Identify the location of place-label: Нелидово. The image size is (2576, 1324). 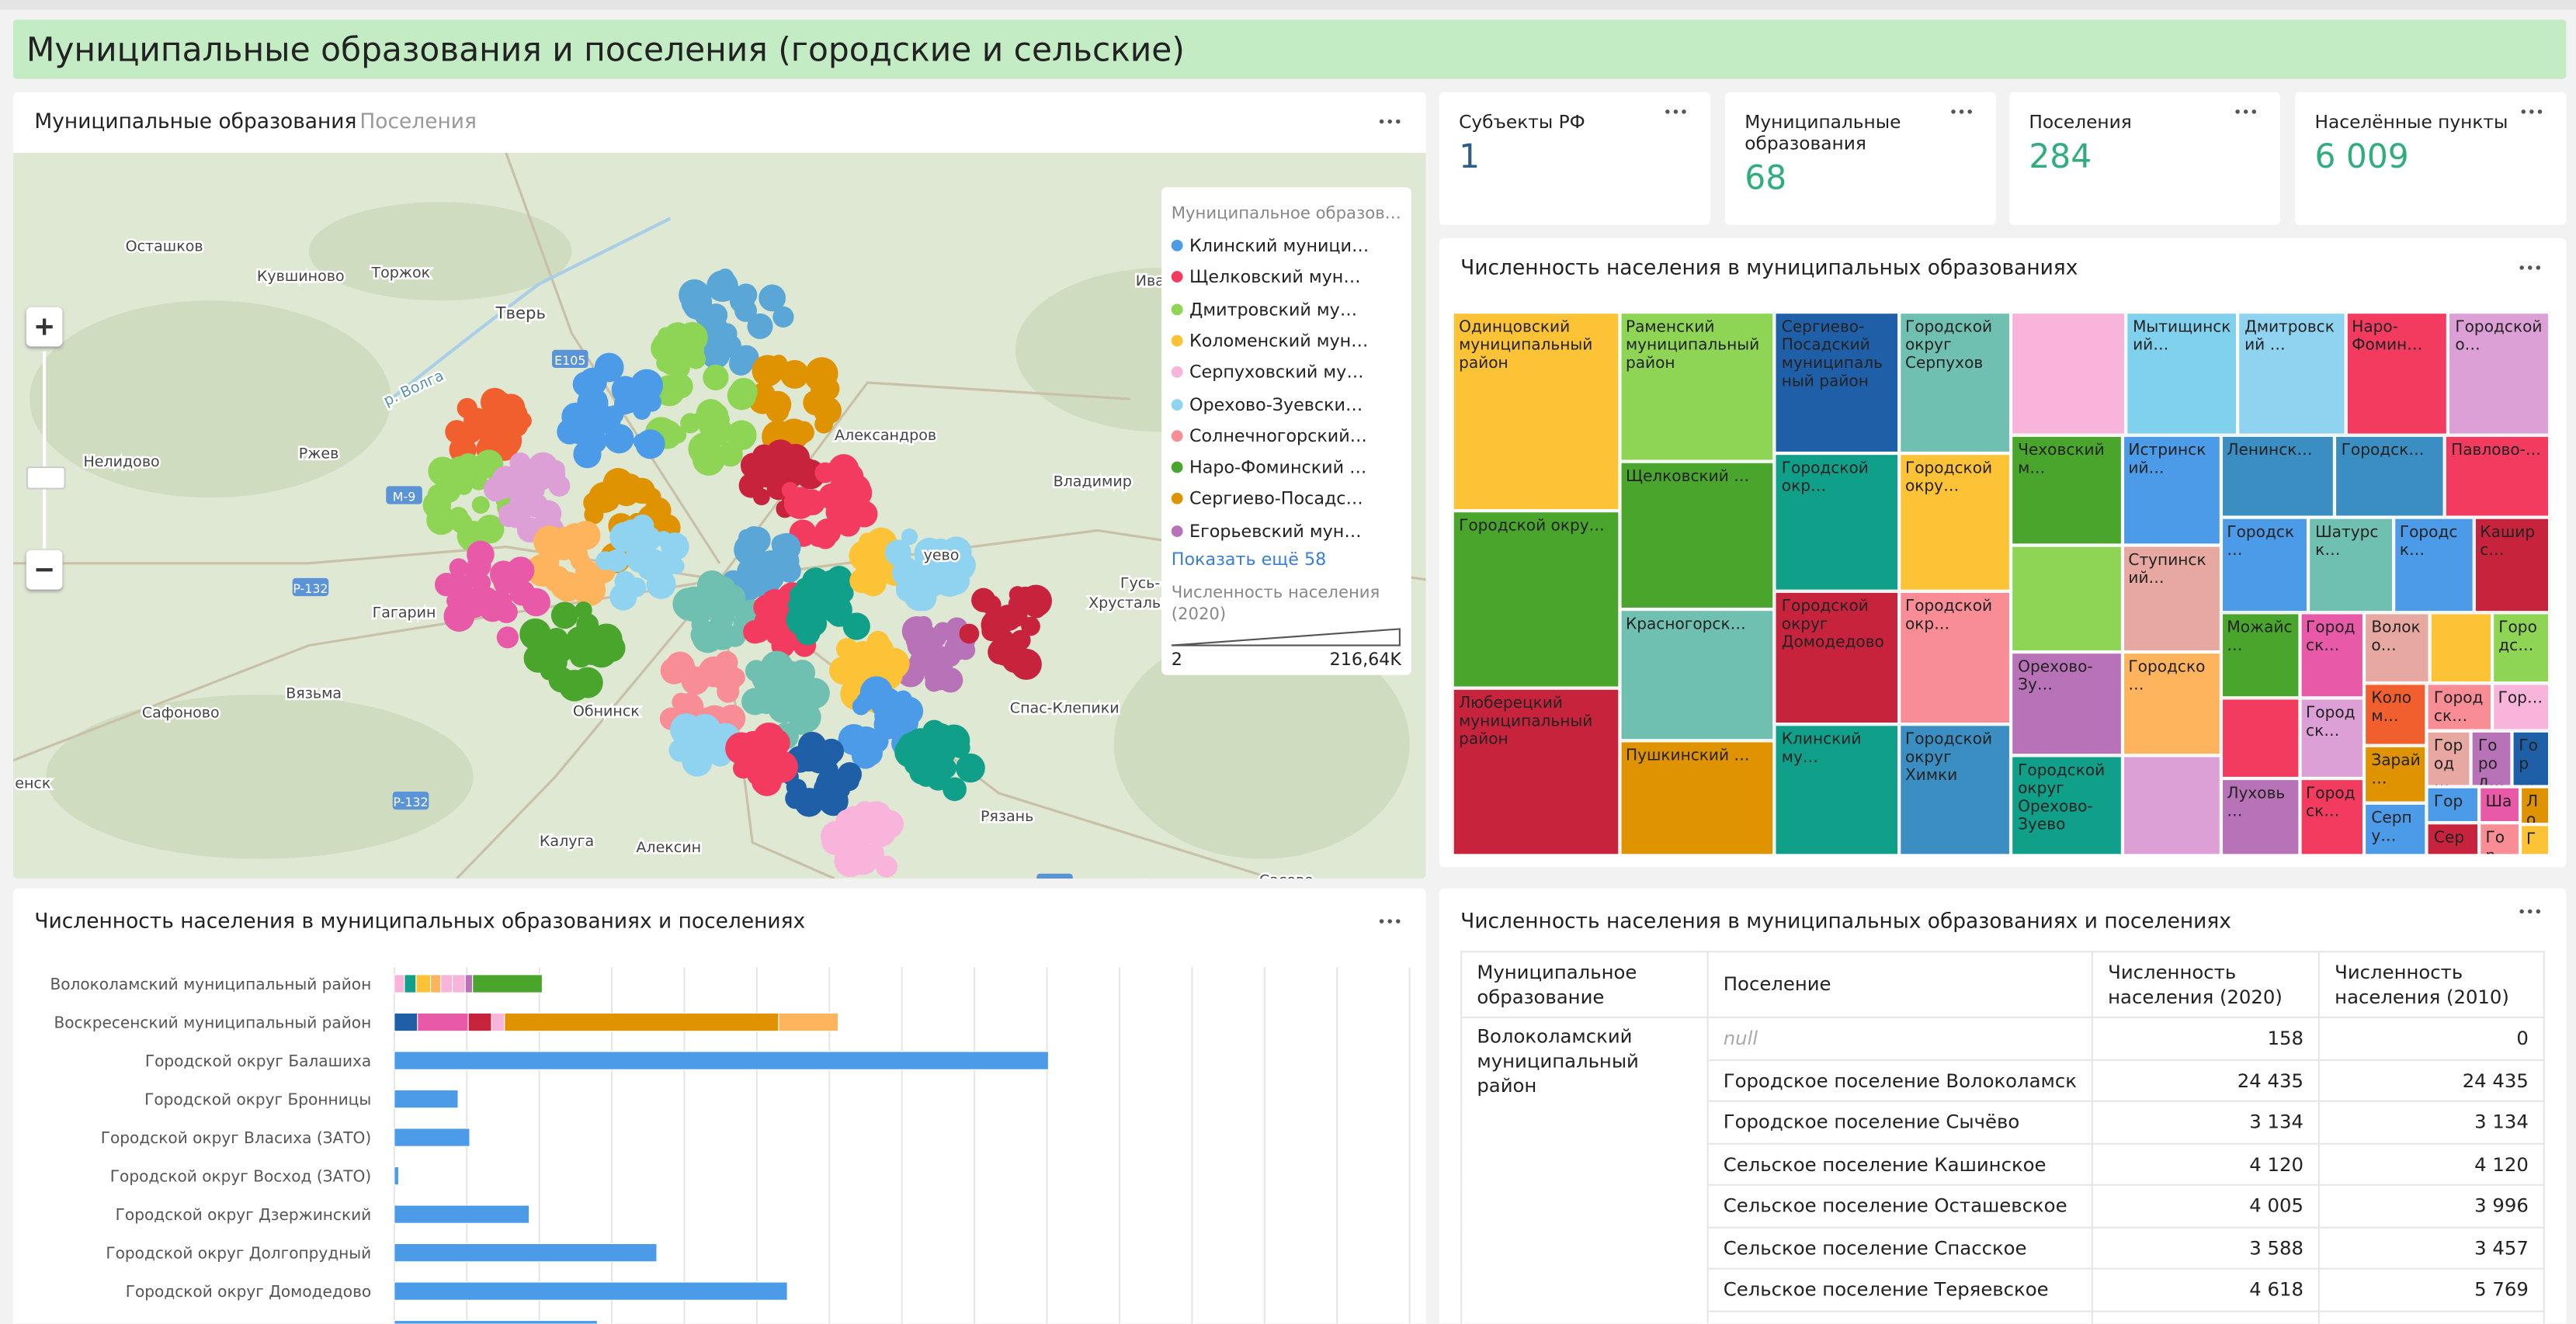
(121, 461).